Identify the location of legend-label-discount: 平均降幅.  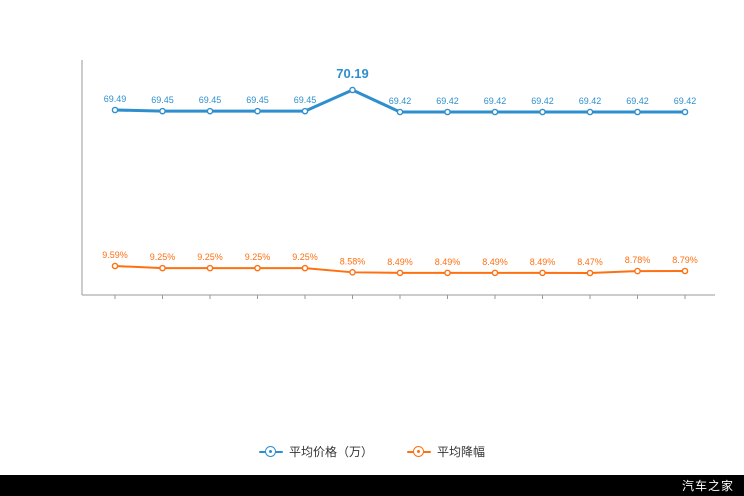
(461, 452).